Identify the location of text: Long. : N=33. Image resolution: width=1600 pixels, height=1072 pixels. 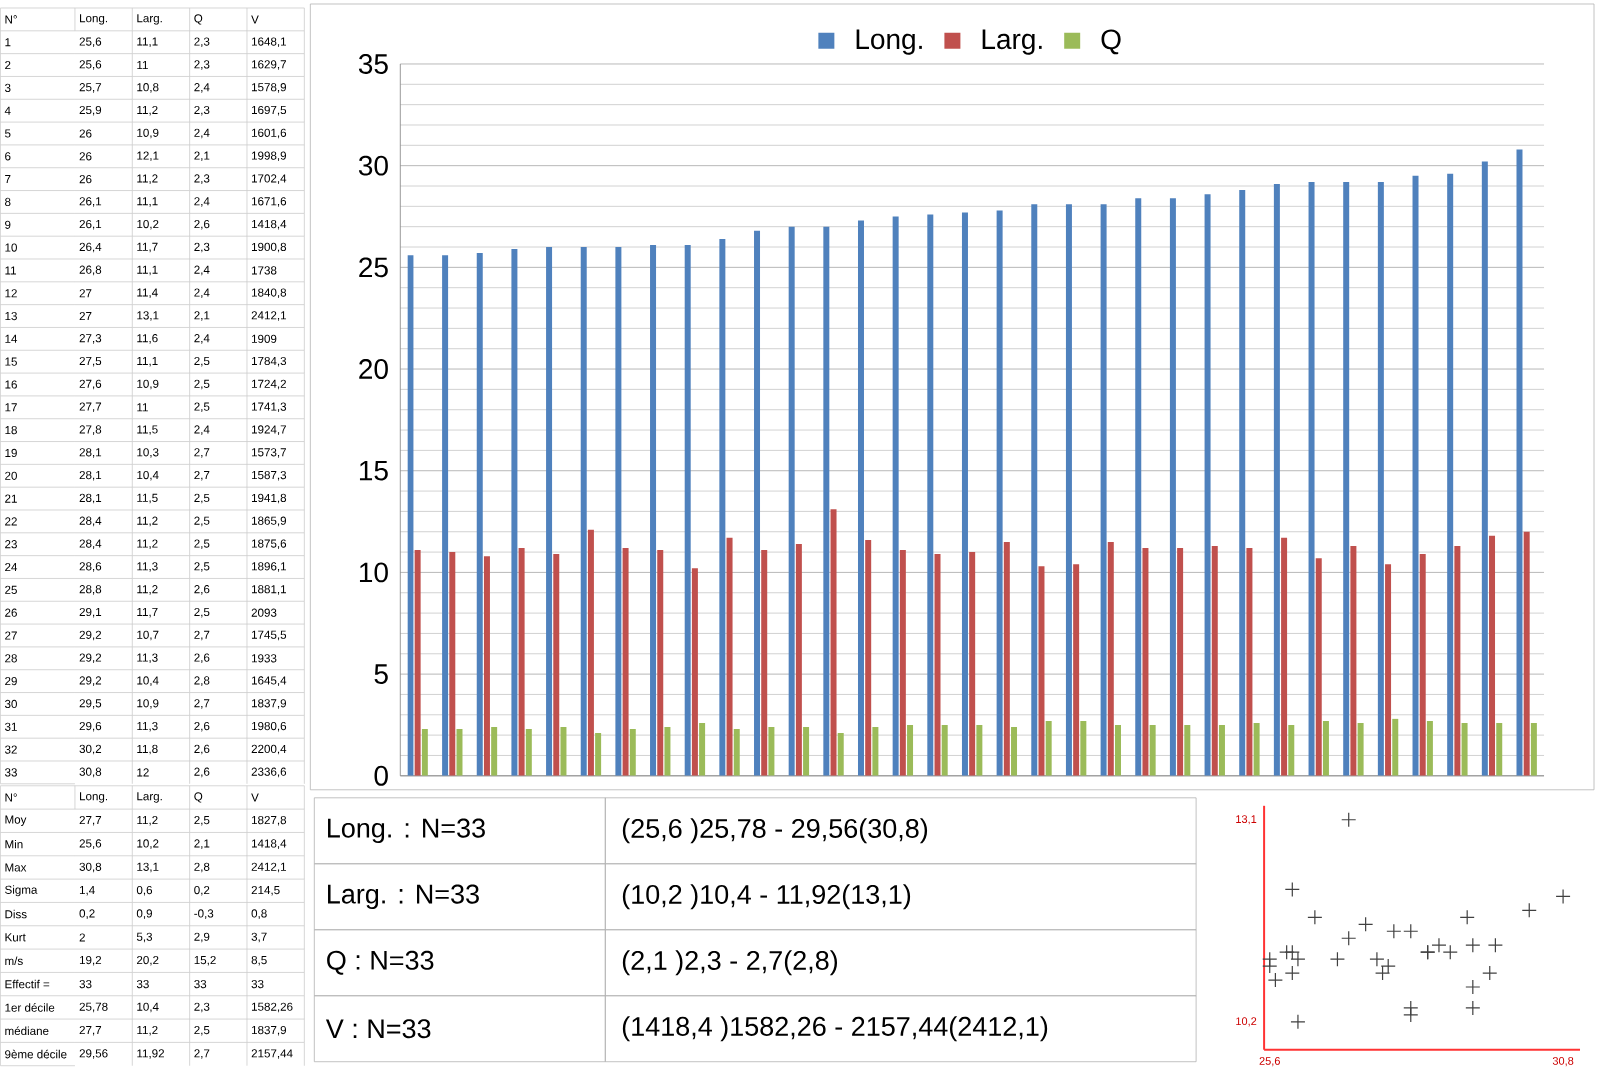
(406, 830).